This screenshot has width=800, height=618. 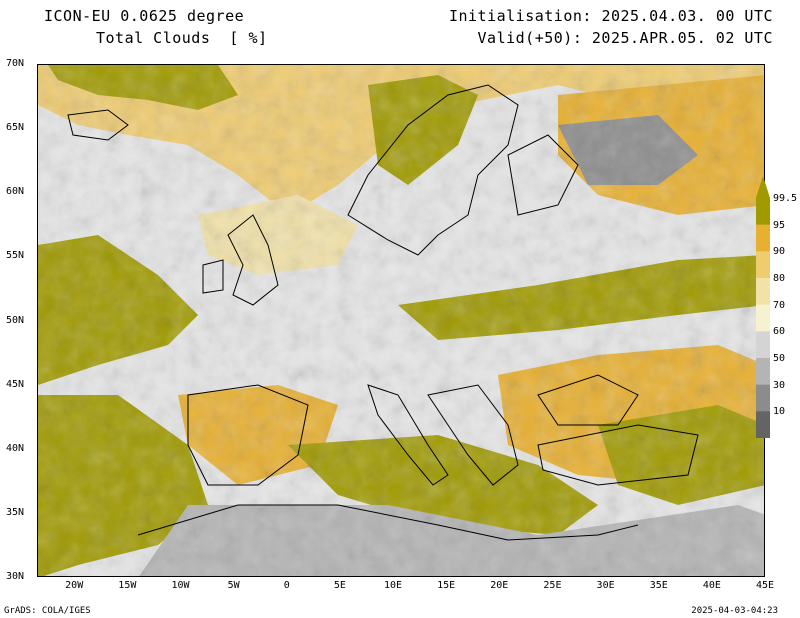 I want to click on colorbar, so click(x=763, y=307).